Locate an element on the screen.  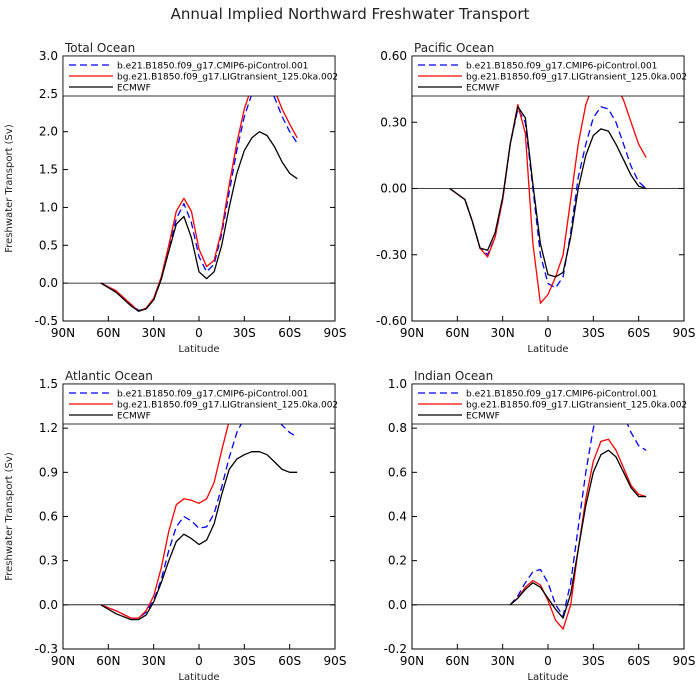
y-tick-label: 2.5 is located at coordinates (48, 94).